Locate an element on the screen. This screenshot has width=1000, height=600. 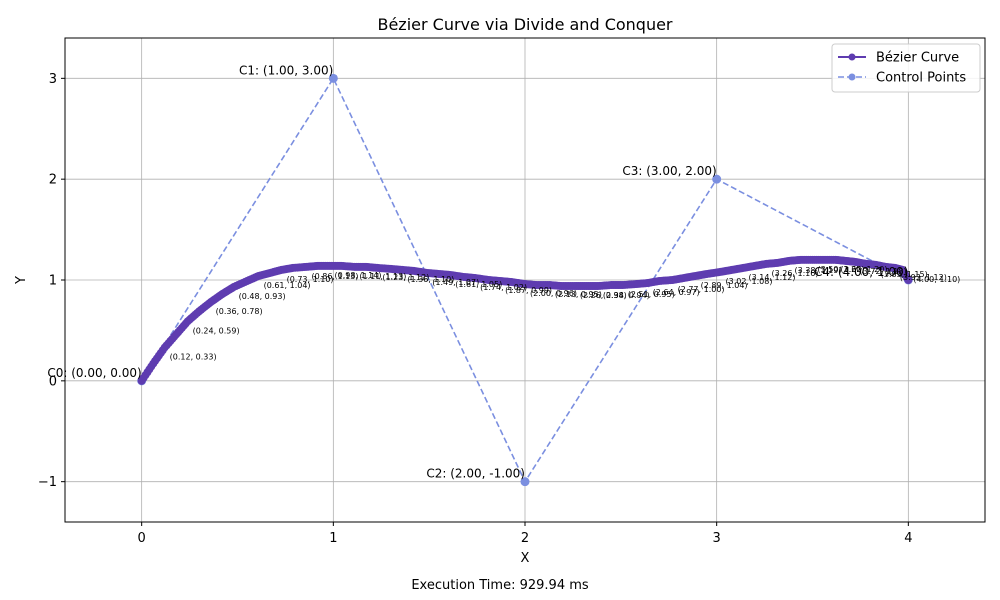
y-axis-ticks: −1 0 1 2 3 is located at coordinates (51, 281).